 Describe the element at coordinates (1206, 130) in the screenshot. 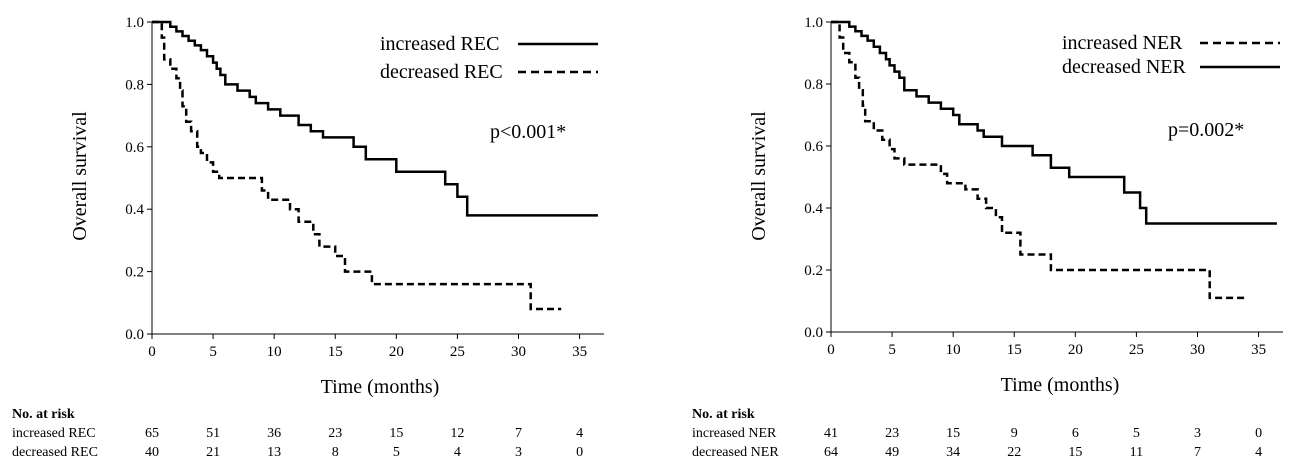

I see `p-value-annotation: p=0.002*` at that location.